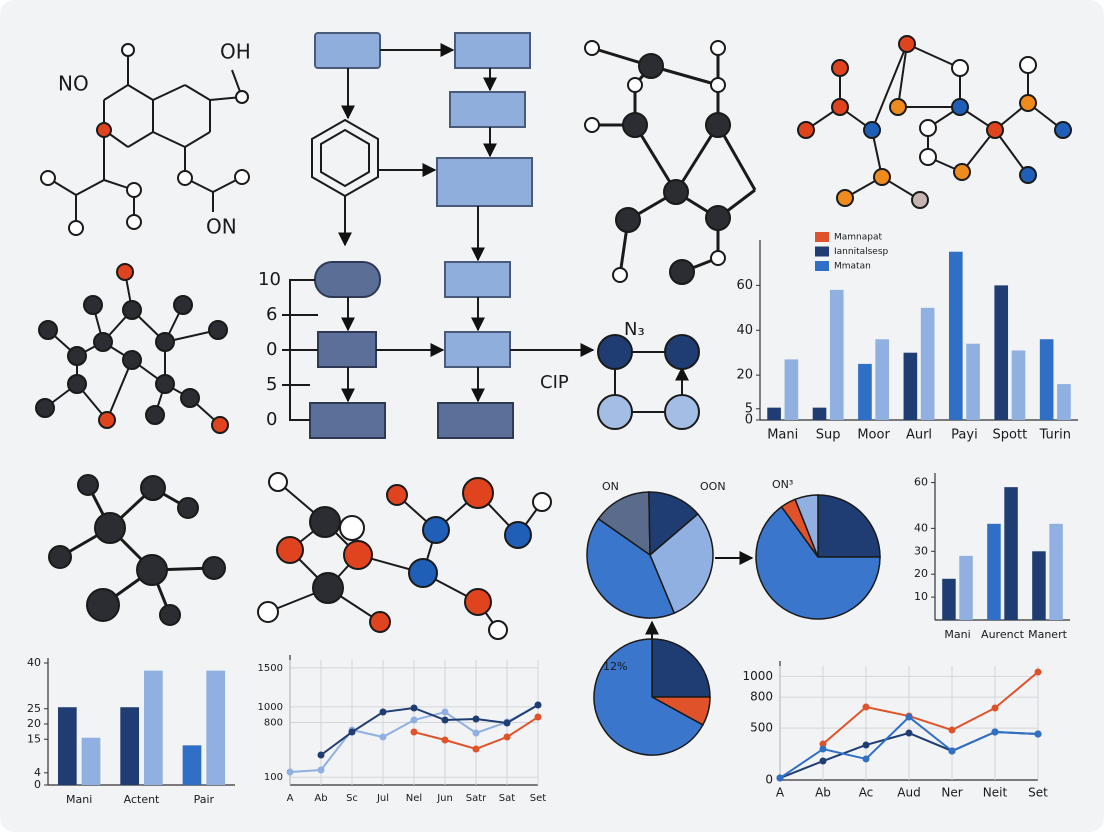 The height and width of the screenshot is (832, 1104). I want to click on flow-axis-label: 0, so click(271, 349).